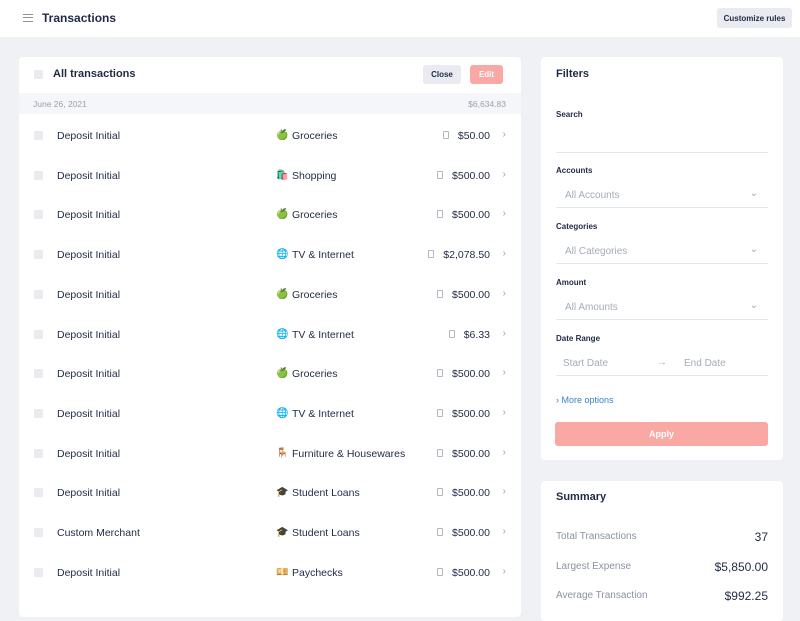 Image resolution: width=800 pixels, height=621 pixels. Describe the element at coordinates (270, 532) in the screenshot. I see `transaction-row: Custom Merchant 🎓 Student Loans $500.00 ›` at that location.